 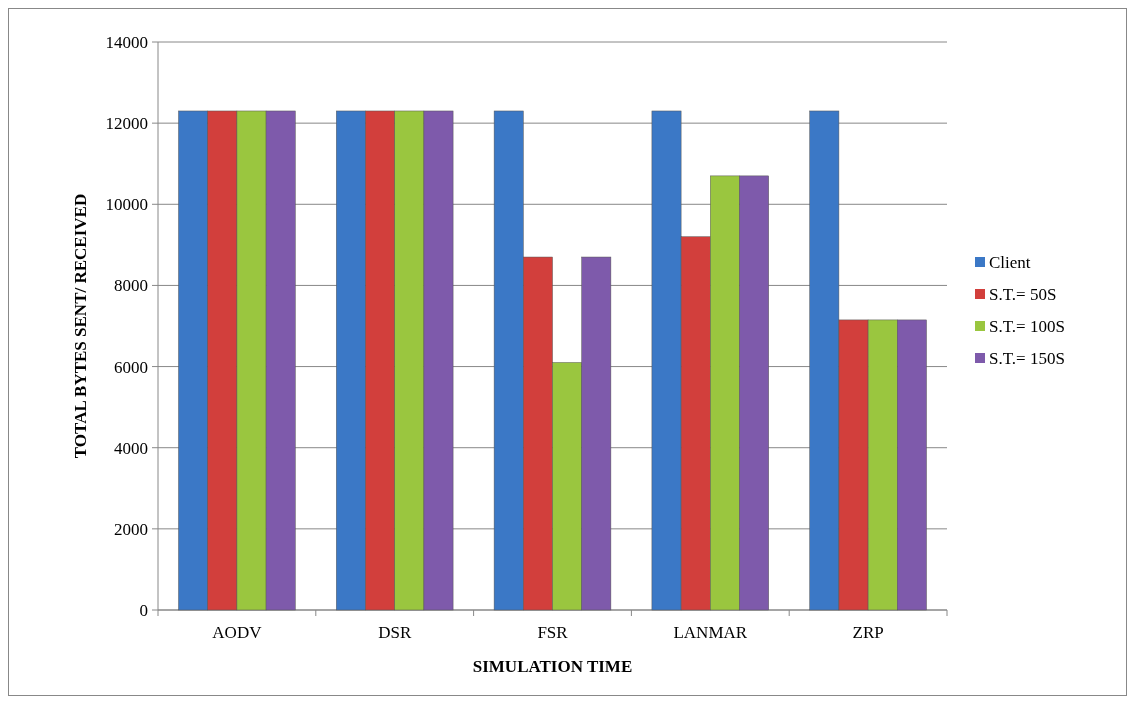 What do you see at coordinates (395, 632) in the screenshot?
I see `x-tick-label: DSR` at bounding box center [395, 632].